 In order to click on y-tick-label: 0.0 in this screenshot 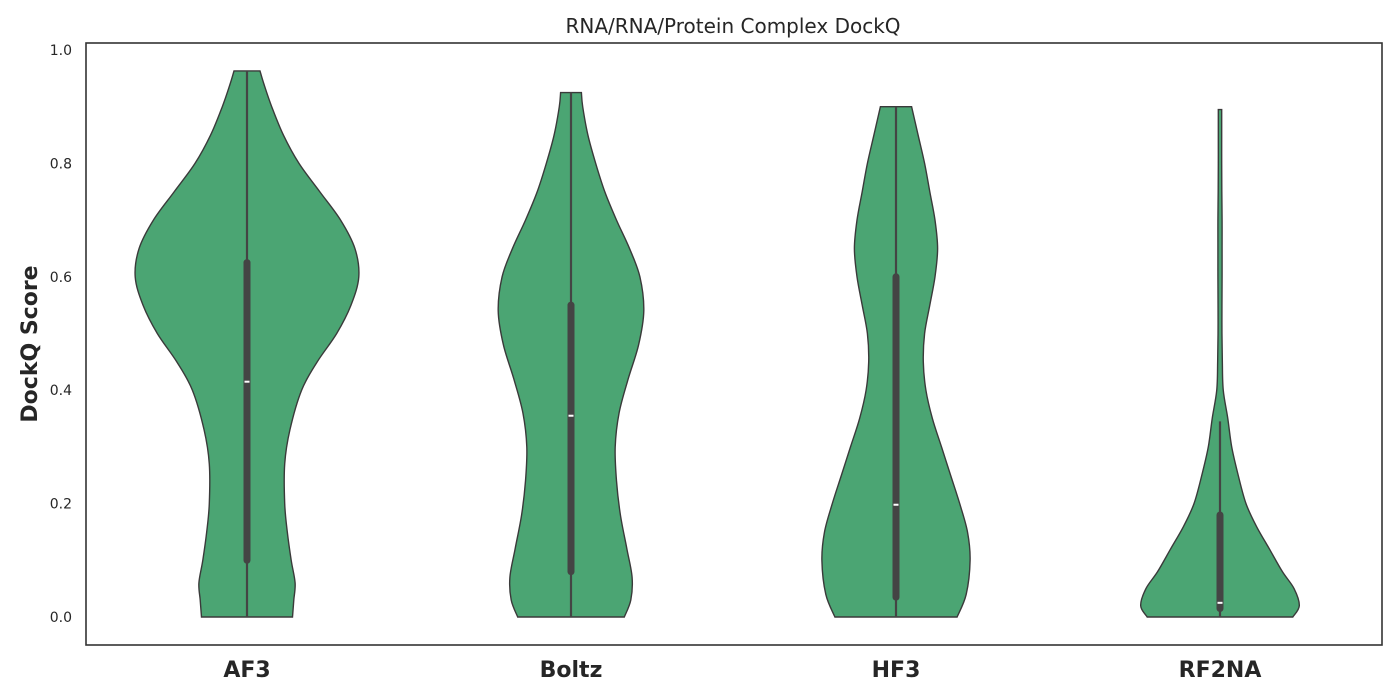, I will do `click(61, 618)`.